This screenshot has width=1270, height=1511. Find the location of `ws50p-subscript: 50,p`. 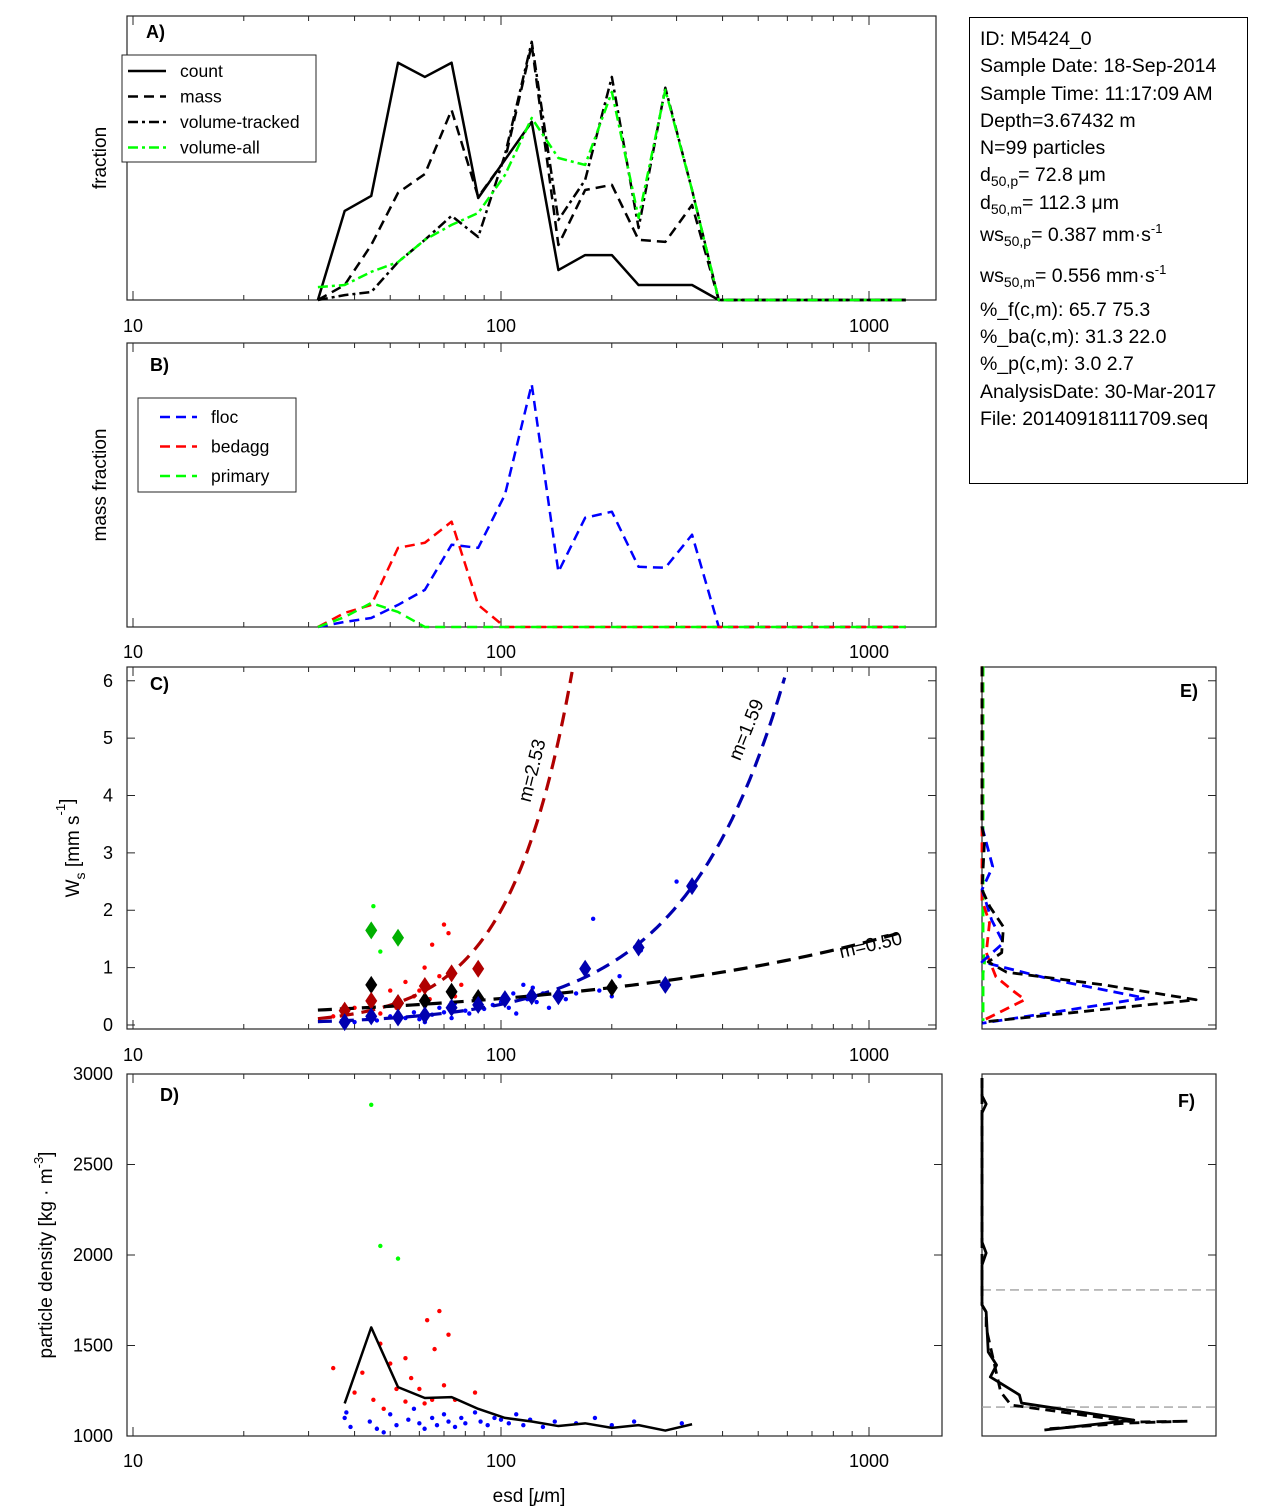

ws50p-subscript: 50,p is located at coordinates (1017, 241).